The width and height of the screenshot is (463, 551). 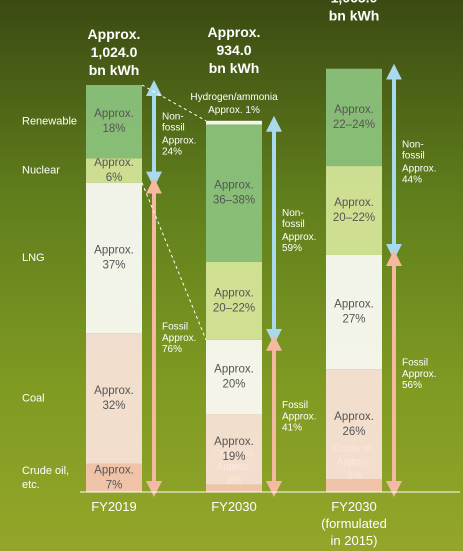 What do you see at coordinates (234, 49) in the screenshot?
I see `bar-total: Approx. 934.0 bn kWh` at bounding box center [234, 49].